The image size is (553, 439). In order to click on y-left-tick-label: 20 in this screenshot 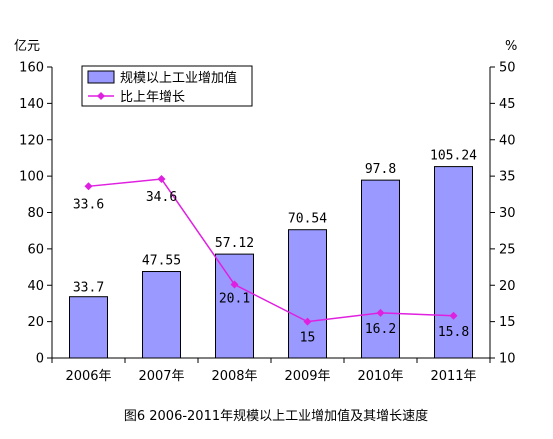, I will do `click(35, 322)`.